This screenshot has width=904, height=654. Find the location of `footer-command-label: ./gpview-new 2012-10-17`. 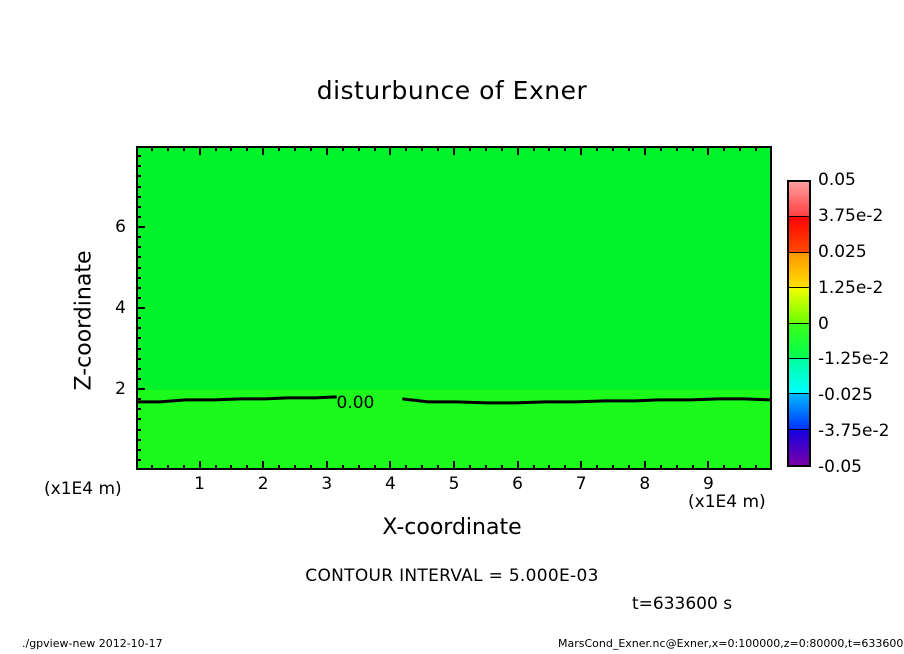

footer-command-label: ./gpview-new 2012-10-17 is located at coordinates (92, 643).